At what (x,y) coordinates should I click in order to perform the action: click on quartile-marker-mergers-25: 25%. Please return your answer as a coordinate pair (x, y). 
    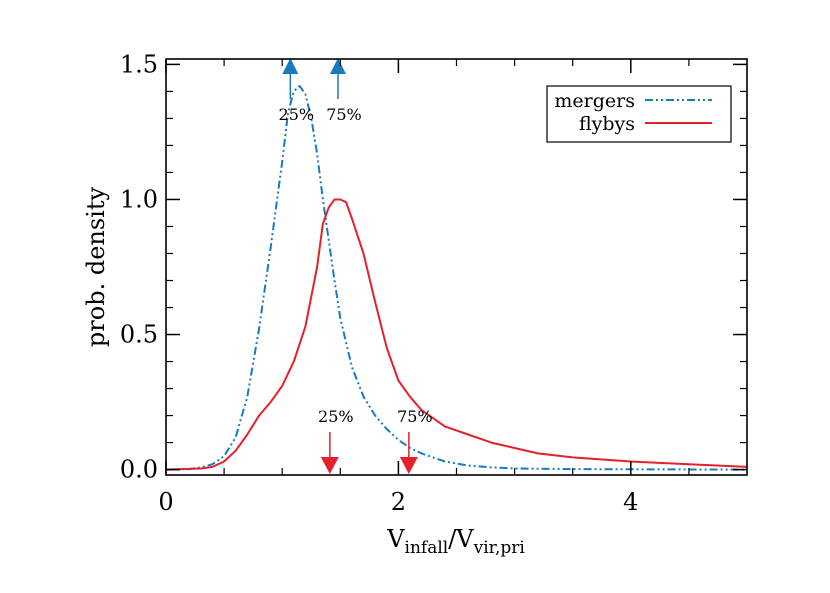
    Looking at the image, I should click on (297, 91).